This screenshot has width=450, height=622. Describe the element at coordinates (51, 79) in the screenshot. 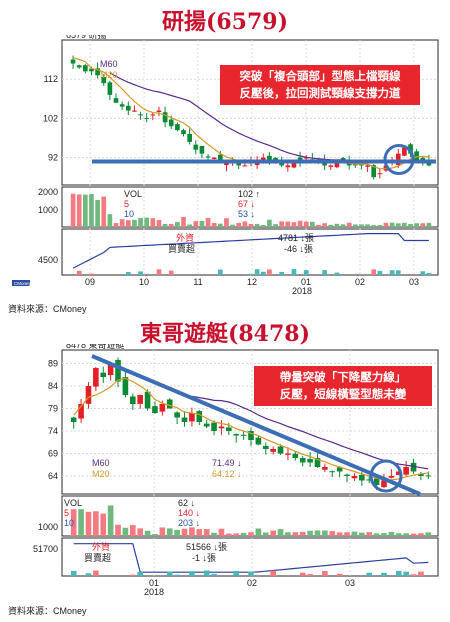

I see `y-tick-label: 112` at that location.